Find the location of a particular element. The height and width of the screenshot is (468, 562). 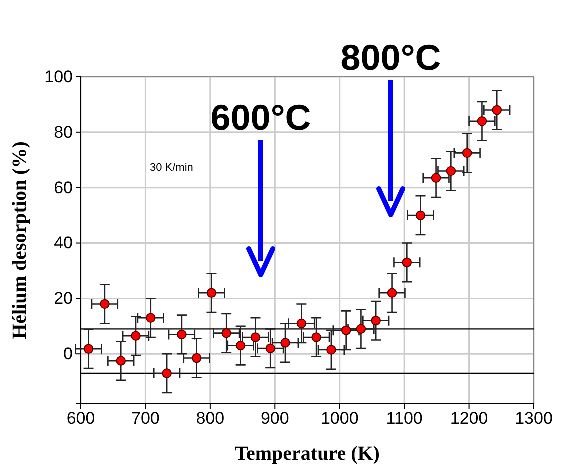

x-tick-label: 900 is located at coordinates (275, 418).